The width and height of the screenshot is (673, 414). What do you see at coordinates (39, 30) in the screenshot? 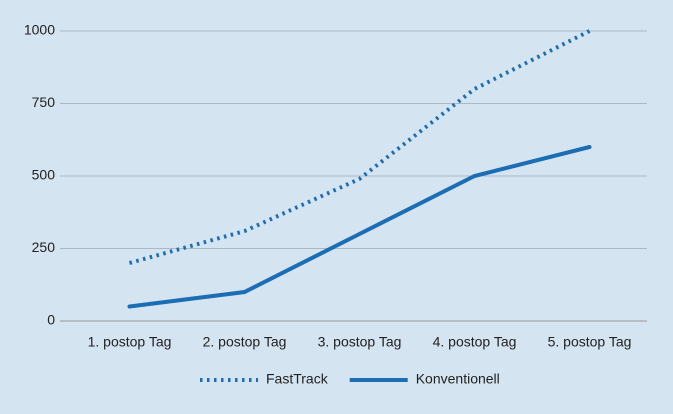
I see `y-tick-label: 1000` at bounding box center [39, 30].